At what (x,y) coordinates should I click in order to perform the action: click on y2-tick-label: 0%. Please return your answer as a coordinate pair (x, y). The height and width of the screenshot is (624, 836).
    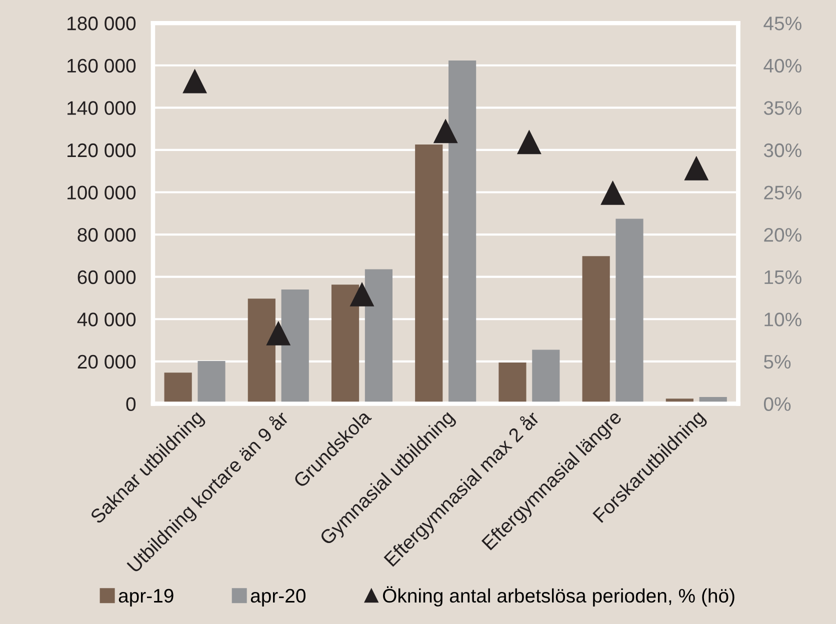
    Looking at the image, I should click on (777, 404).